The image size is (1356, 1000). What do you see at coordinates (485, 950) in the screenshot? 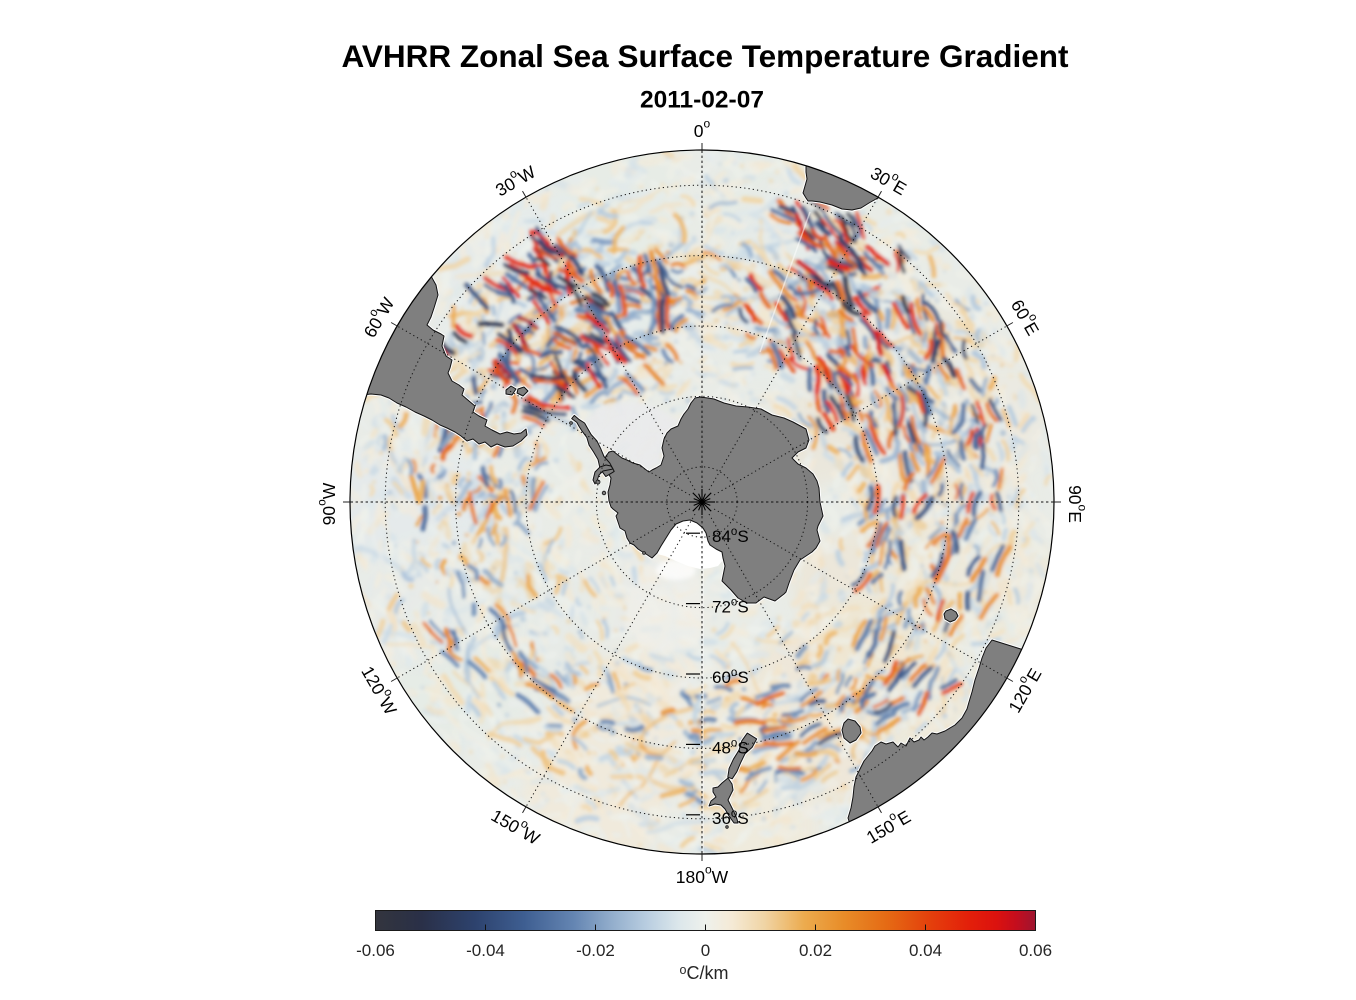
I see `svg-text: -0.04` at bounding box center [485, 950].